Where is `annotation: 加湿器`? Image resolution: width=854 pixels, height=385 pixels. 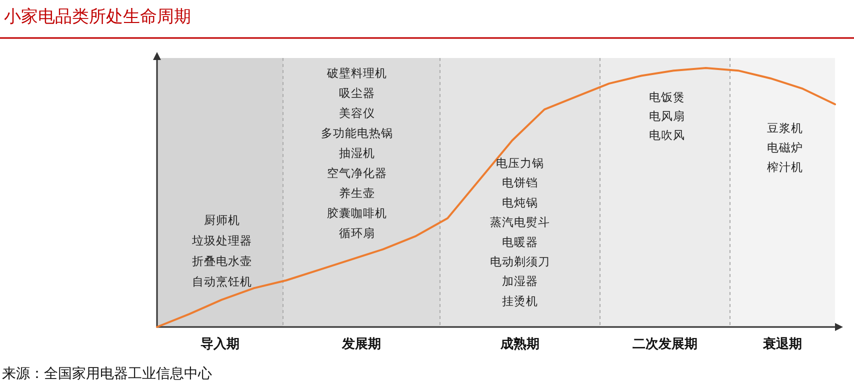
annotation: 加湿器 is located at coordinates (520, 281).